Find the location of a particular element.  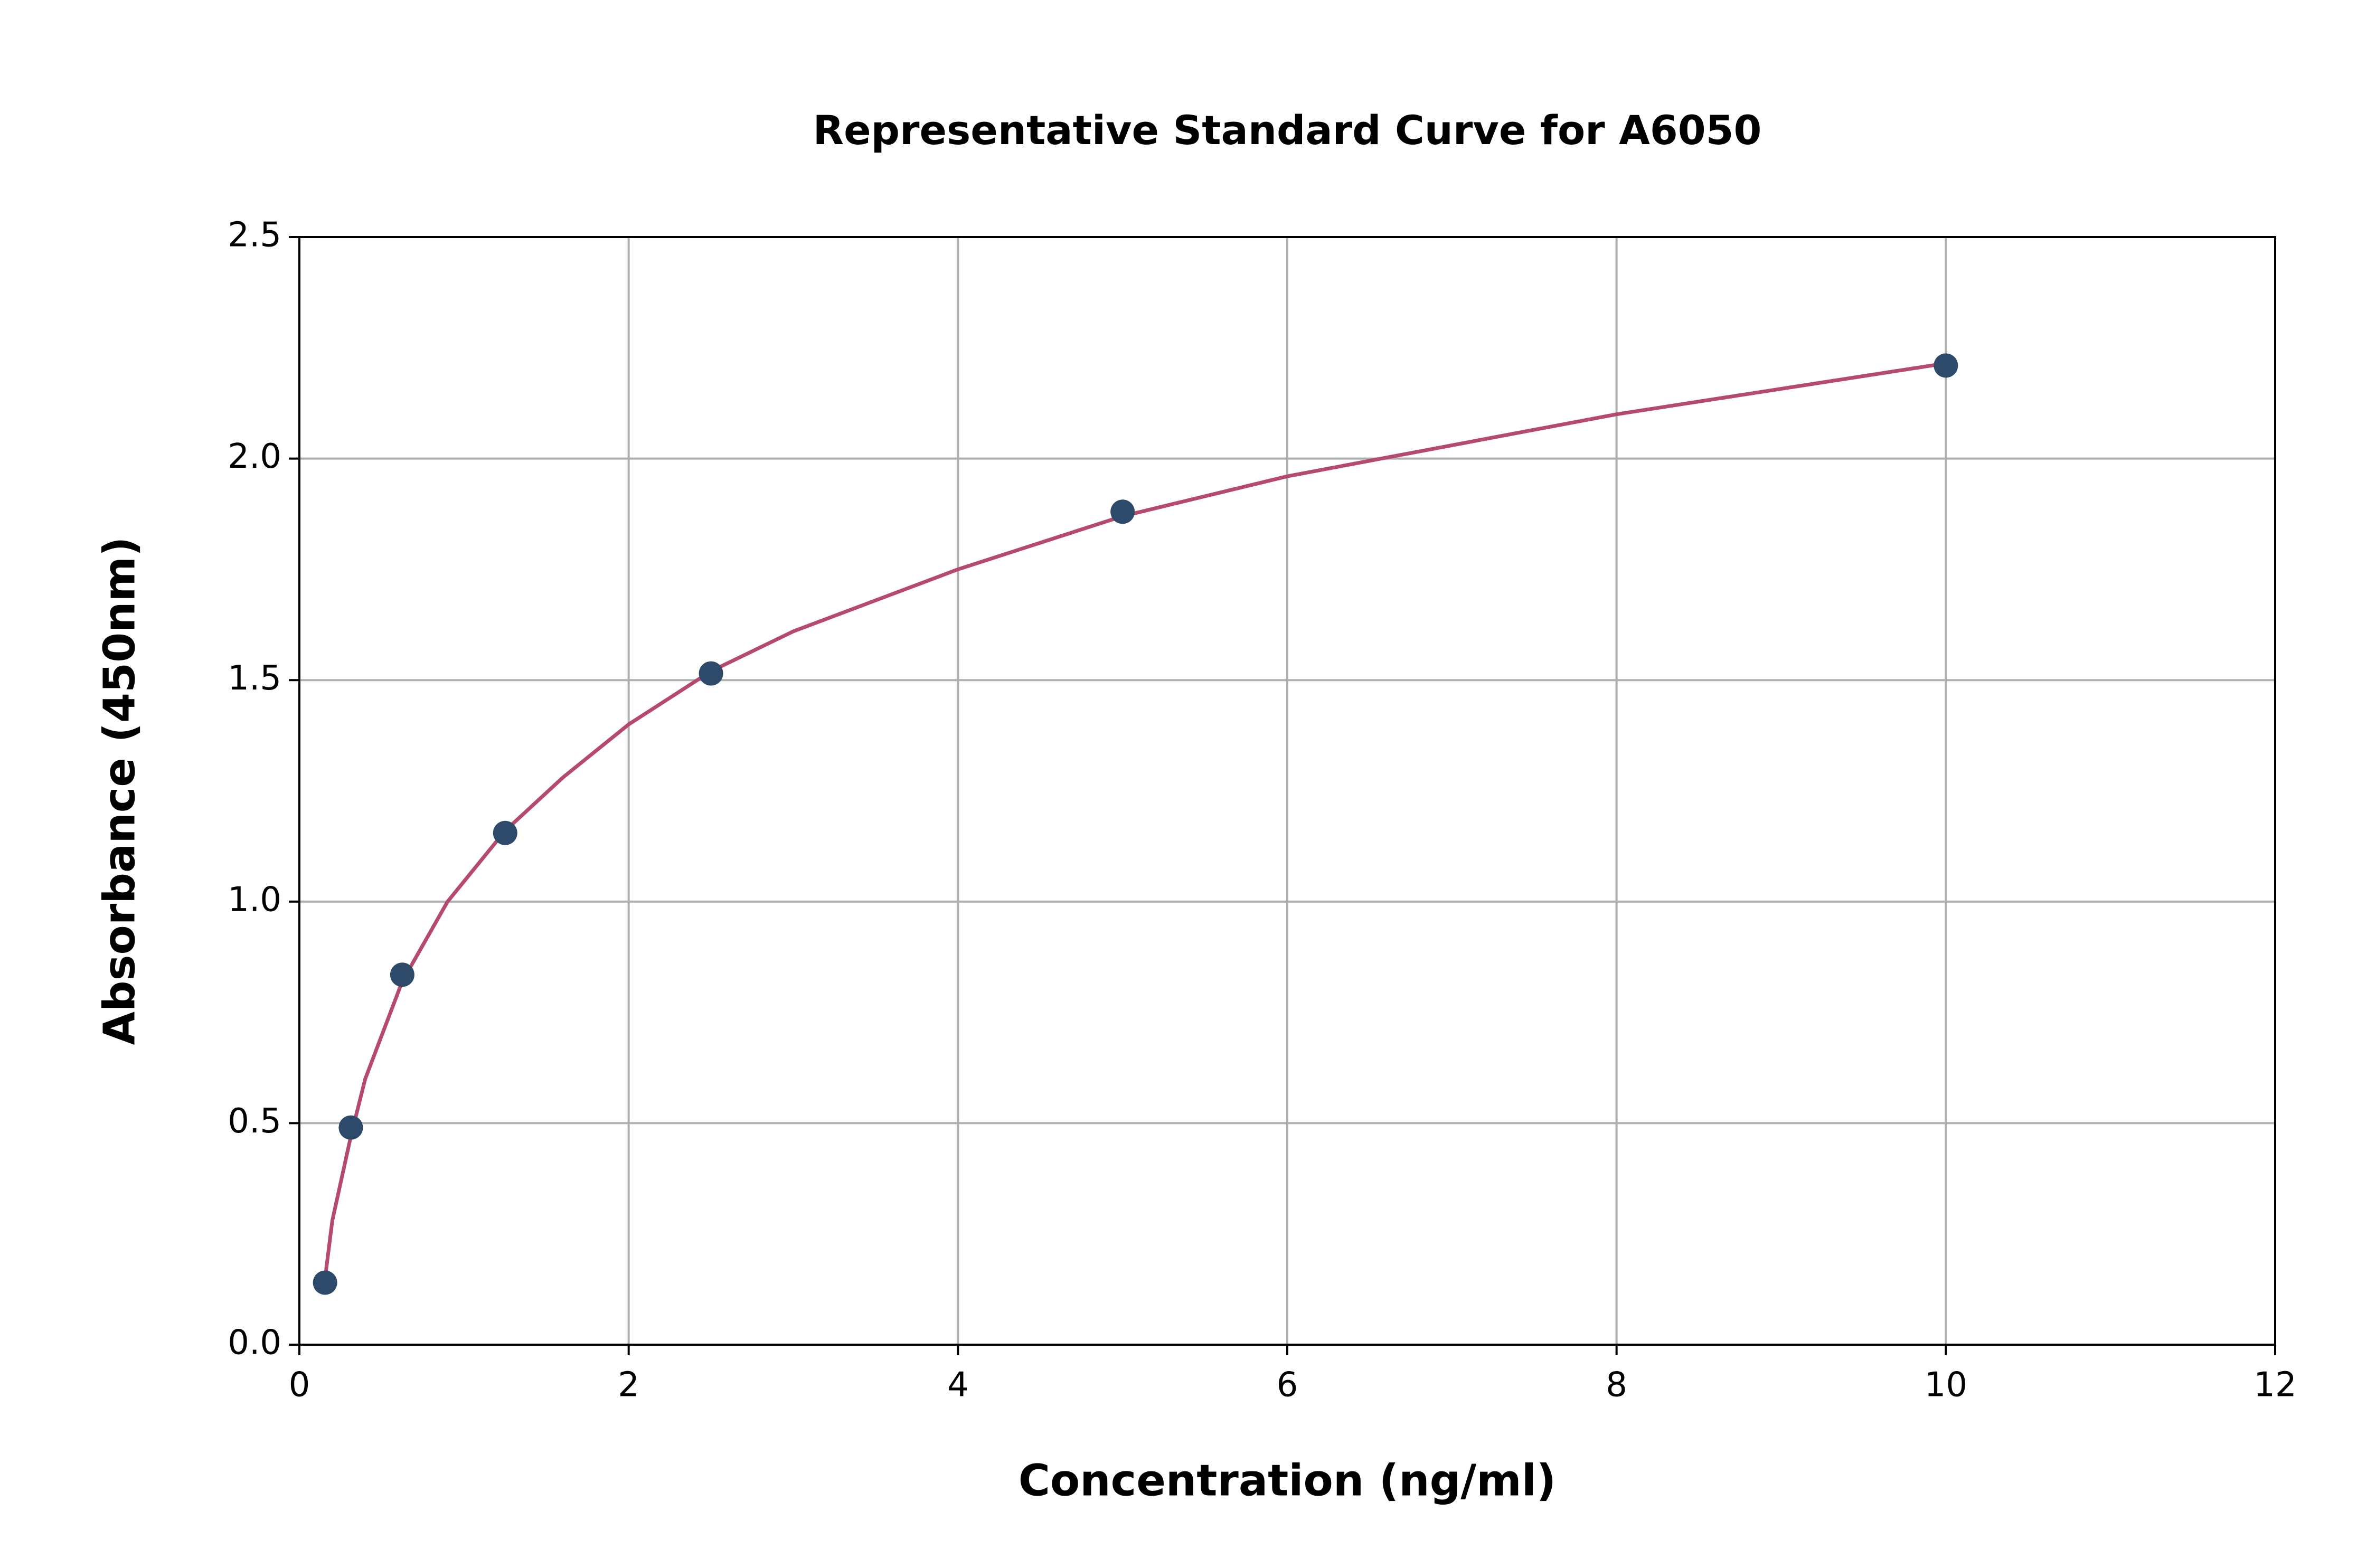

y-tick-label: 2.5 is located at coordinates (255, 235).